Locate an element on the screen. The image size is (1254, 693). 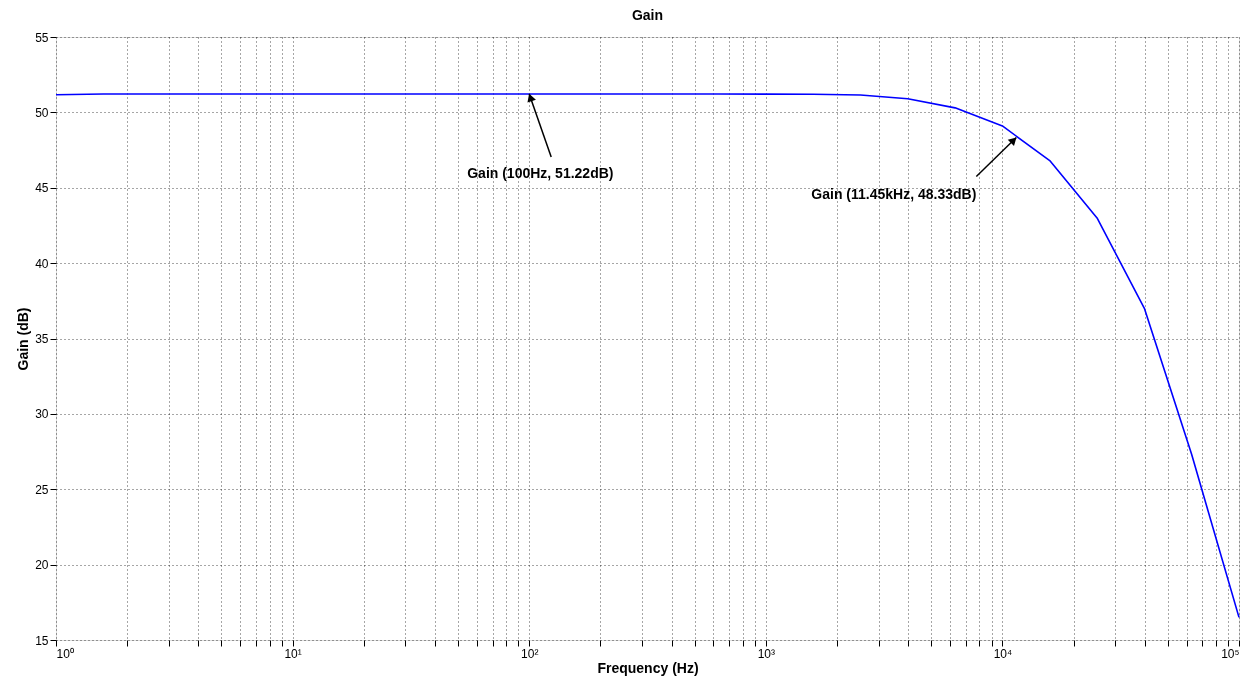
y-tick-label: 20 is located at coordinates (42, 565).